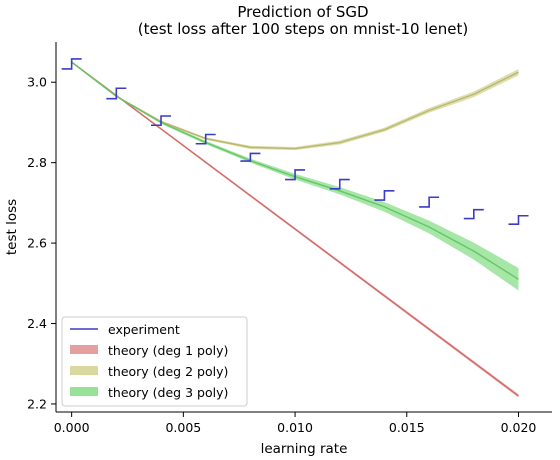 This screenshot has height=460, width=560. I want to click on chart-title: Prediction of SGD, so click(302, 12).